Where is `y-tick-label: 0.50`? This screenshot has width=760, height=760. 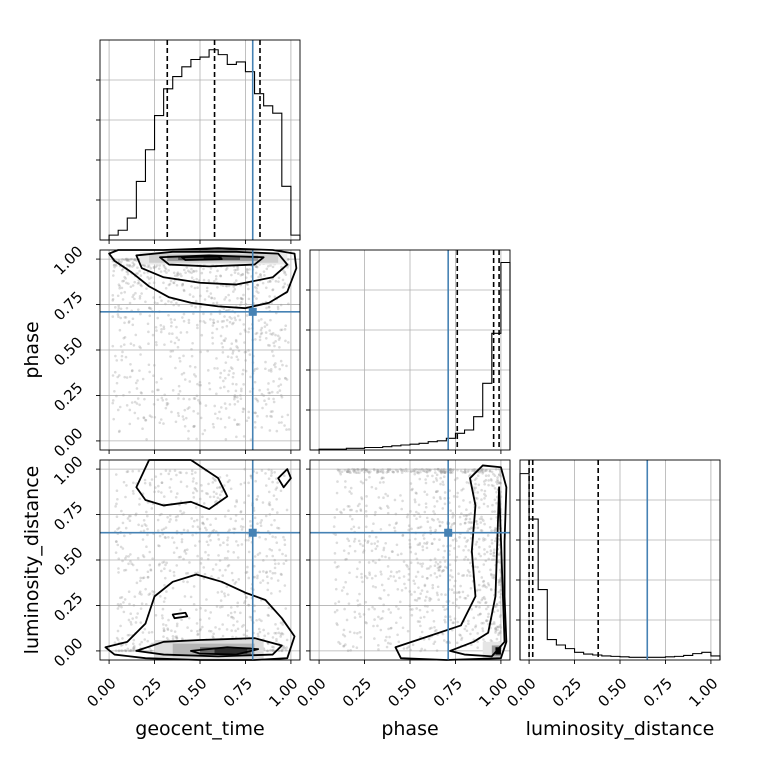 y-tick-label: 0.50 is located at coordinates (68, 351).